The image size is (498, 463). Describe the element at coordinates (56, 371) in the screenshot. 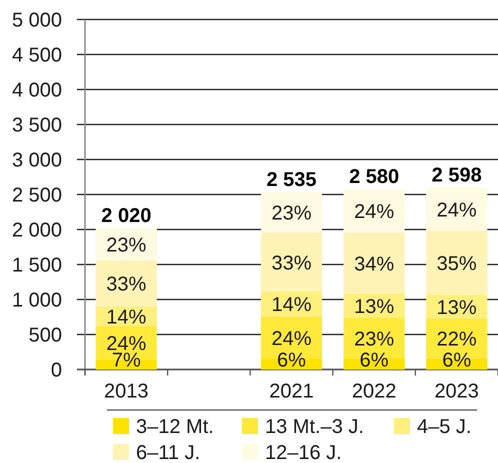

I see `y-tick-label: 0` at that location.